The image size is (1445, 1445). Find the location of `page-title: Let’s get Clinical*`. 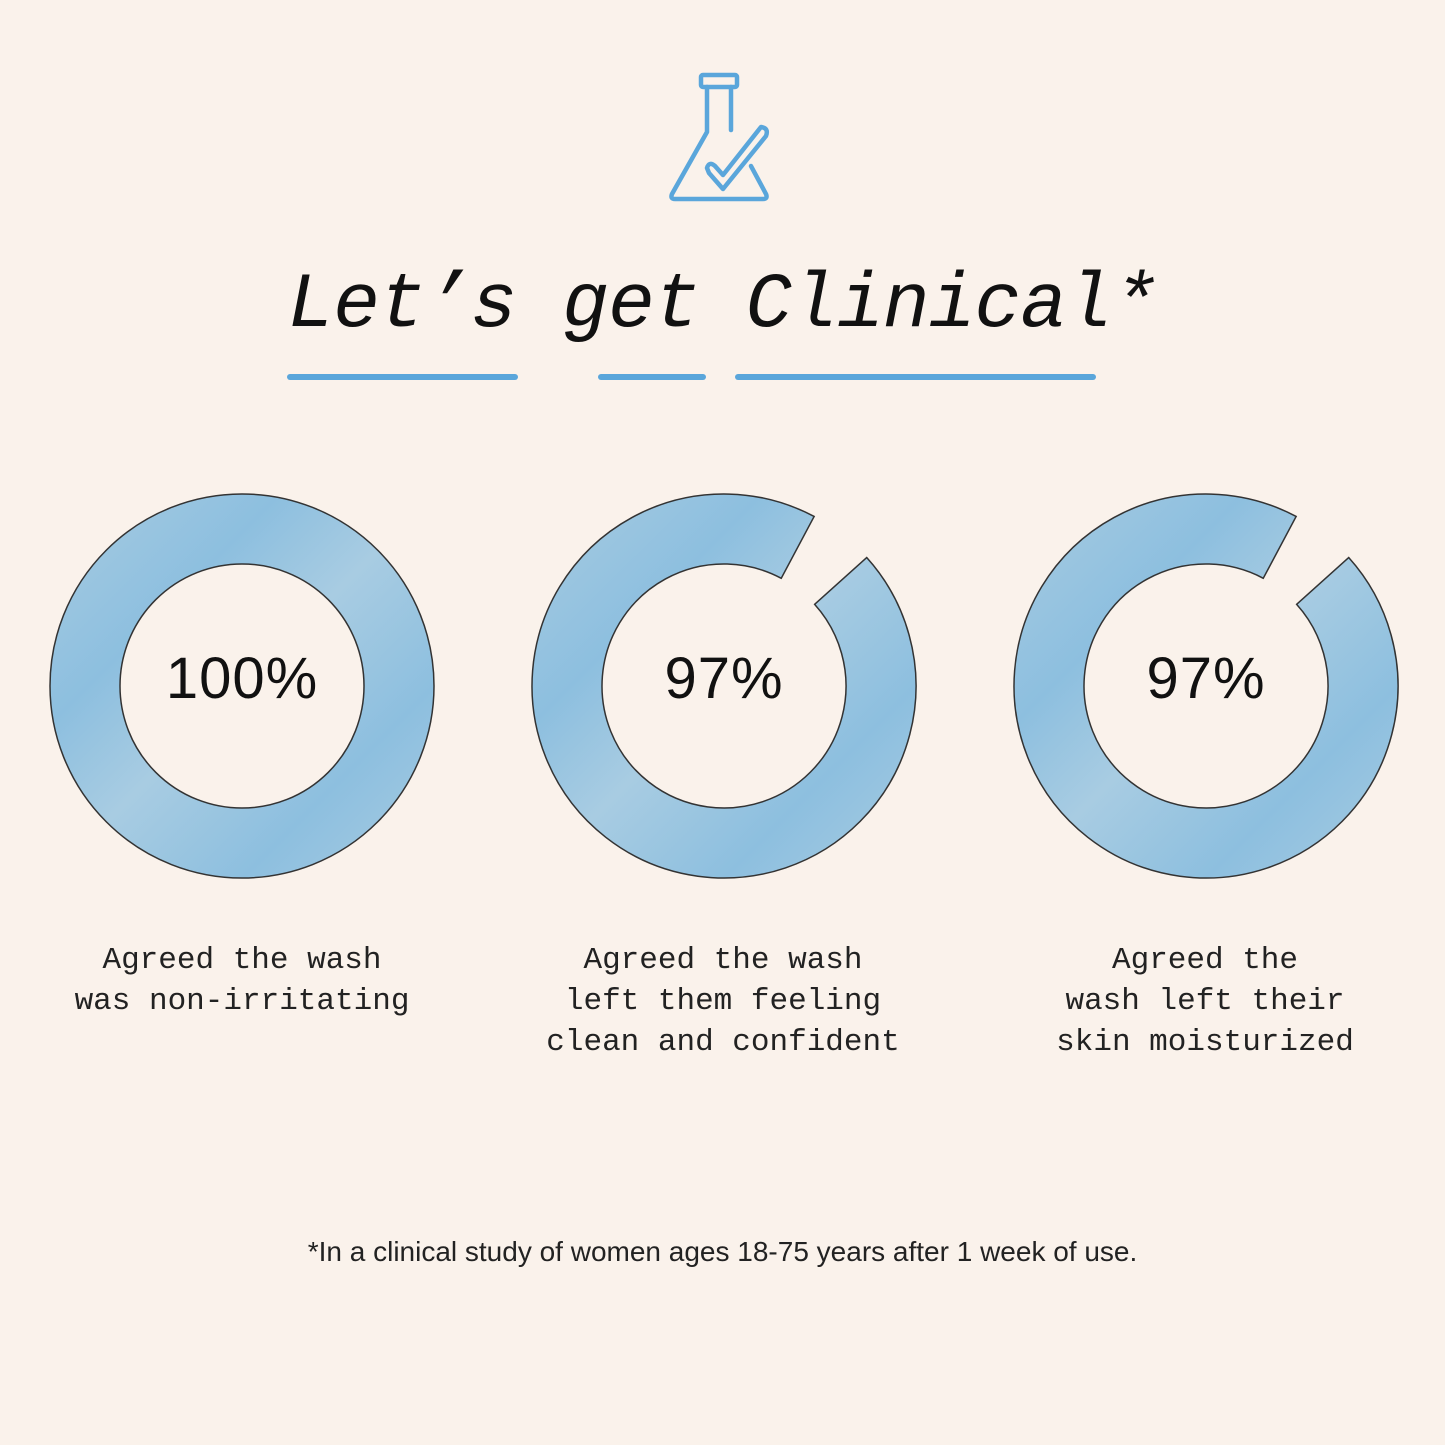

page-title: Let’s get Clinical* is located at coordinates (722, 306).